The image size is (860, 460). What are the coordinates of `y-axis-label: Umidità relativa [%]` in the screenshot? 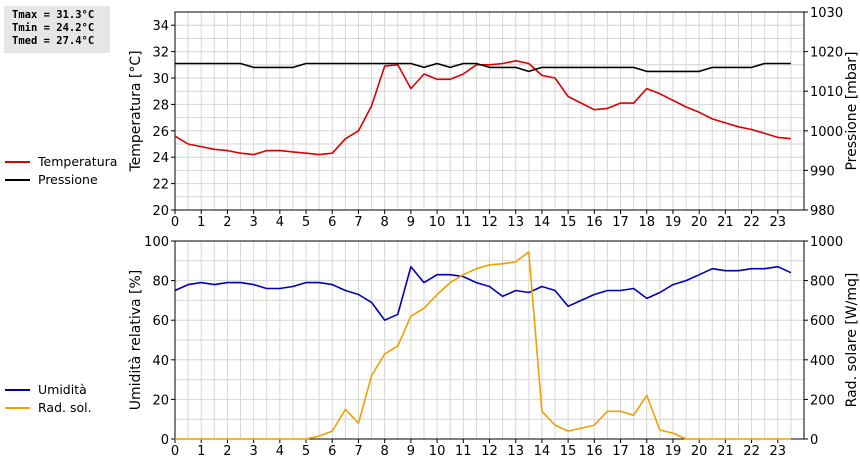 It's located at (136, 340).